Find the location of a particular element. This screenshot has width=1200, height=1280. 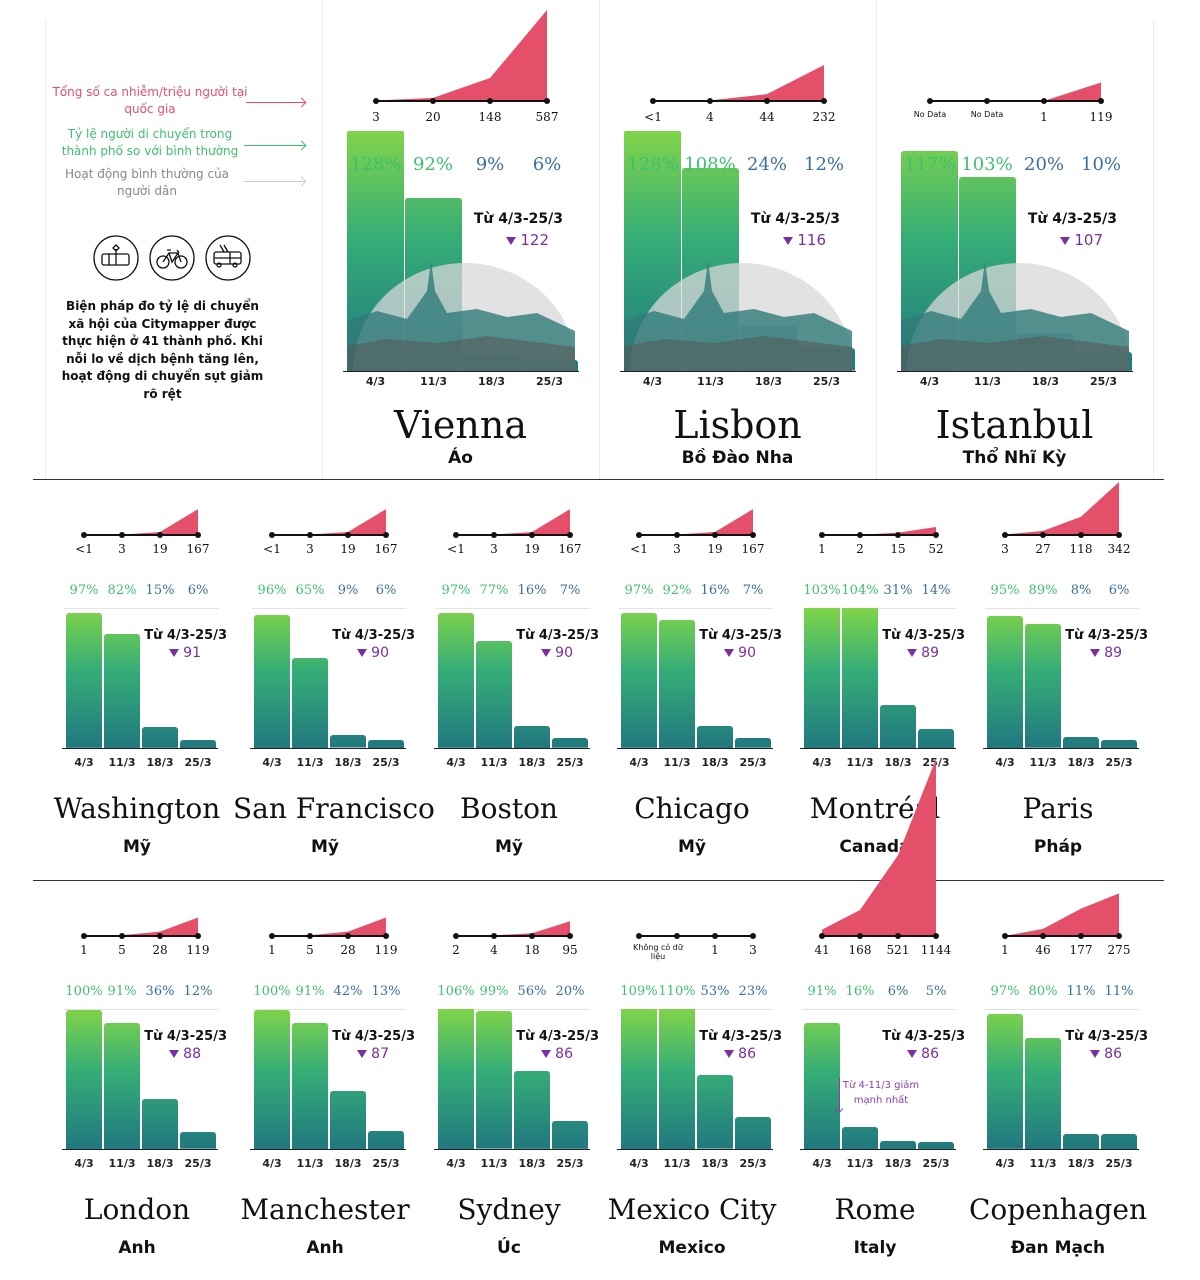

cases-label: 19 is located at coordinates (159, 549).